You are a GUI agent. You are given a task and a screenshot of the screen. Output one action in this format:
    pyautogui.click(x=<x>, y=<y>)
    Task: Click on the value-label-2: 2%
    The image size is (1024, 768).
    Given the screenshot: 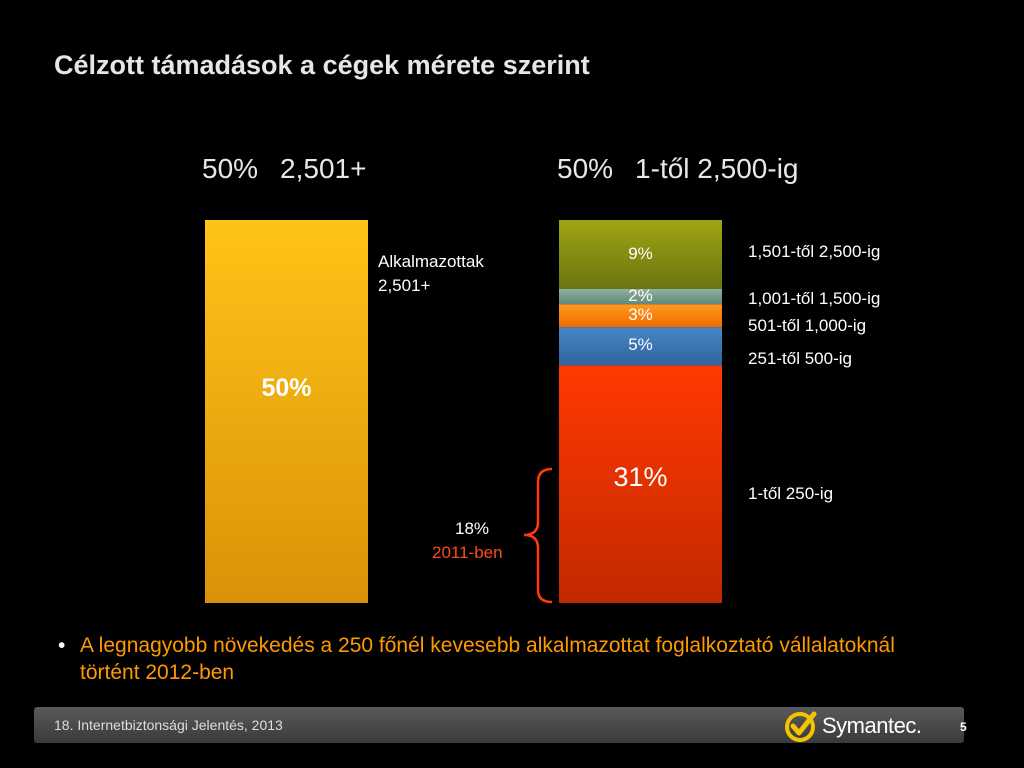 What is the action you would take?
    pyautogui.click(x=640, y=295)
    